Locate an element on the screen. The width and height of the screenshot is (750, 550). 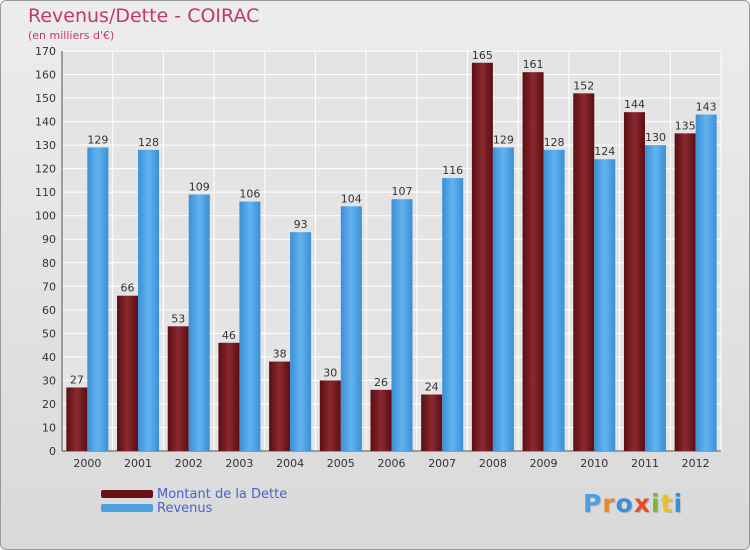
x-tick-label: 2010 is located at coordinates (594, 463).